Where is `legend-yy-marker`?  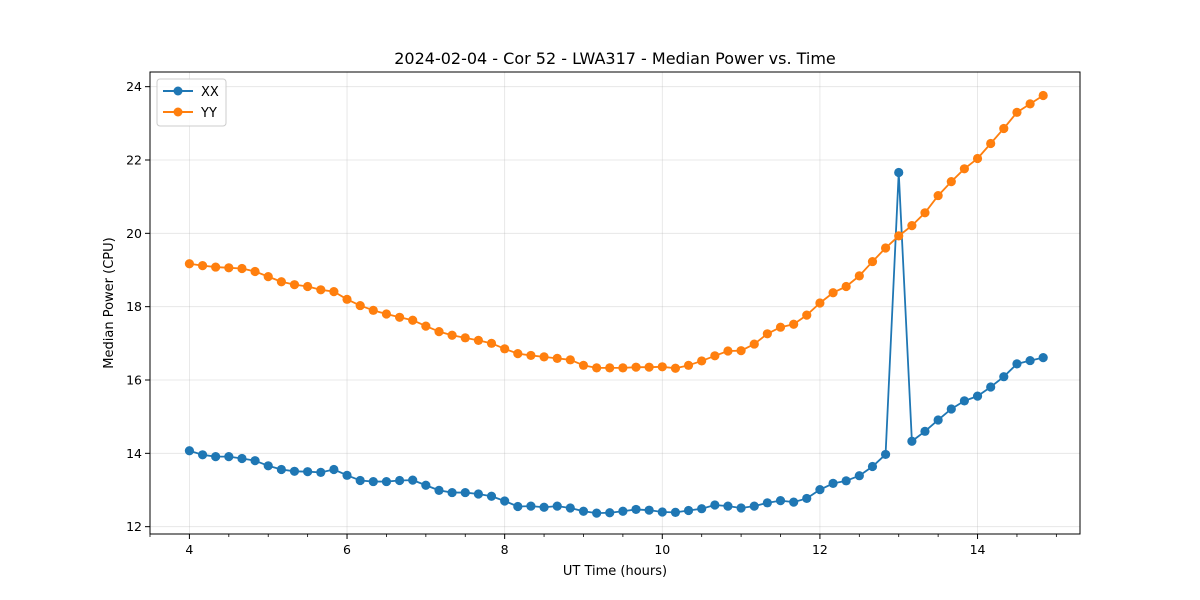 legend-yy-marker is located at coordinates (178, 112).